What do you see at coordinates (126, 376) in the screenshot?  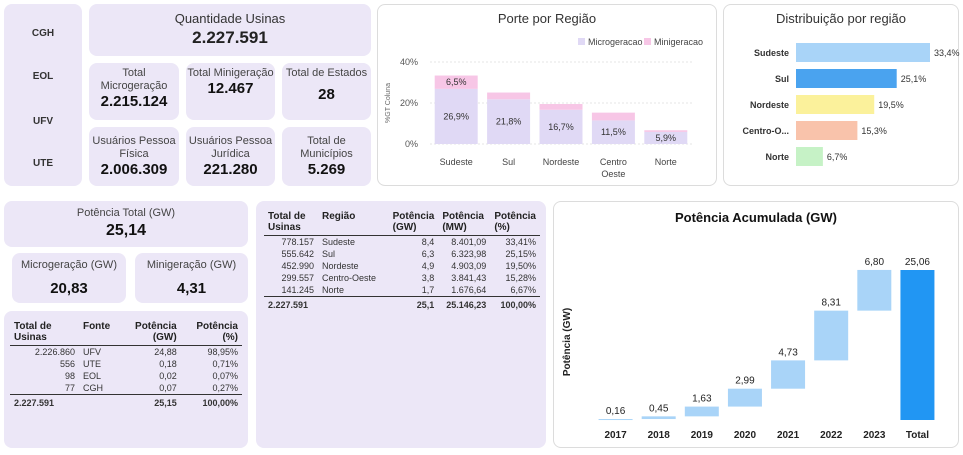 I see `table-row: 98 EOL 0,02 0,07%` at bounding box center [126, 376].